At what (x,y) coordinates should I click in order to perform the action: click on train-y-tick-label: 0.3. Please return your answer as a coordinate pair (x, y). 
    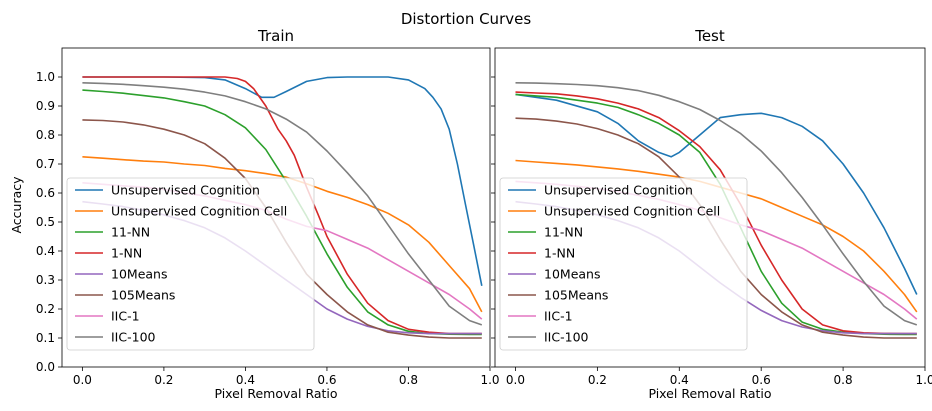
    Looking at the image, I should click on (45, 280).